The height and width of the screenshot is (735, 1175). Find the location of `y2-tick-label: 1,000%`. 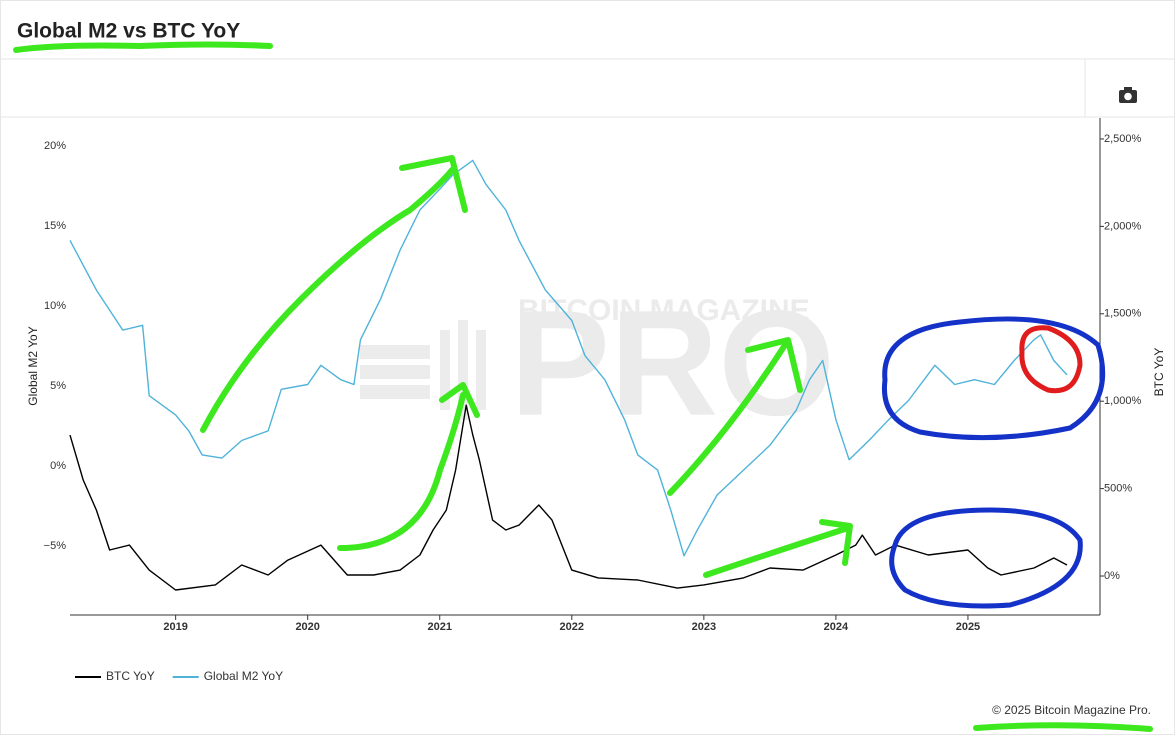

y2-tick-label: 1,000% is located at coordinates (1123, 401).